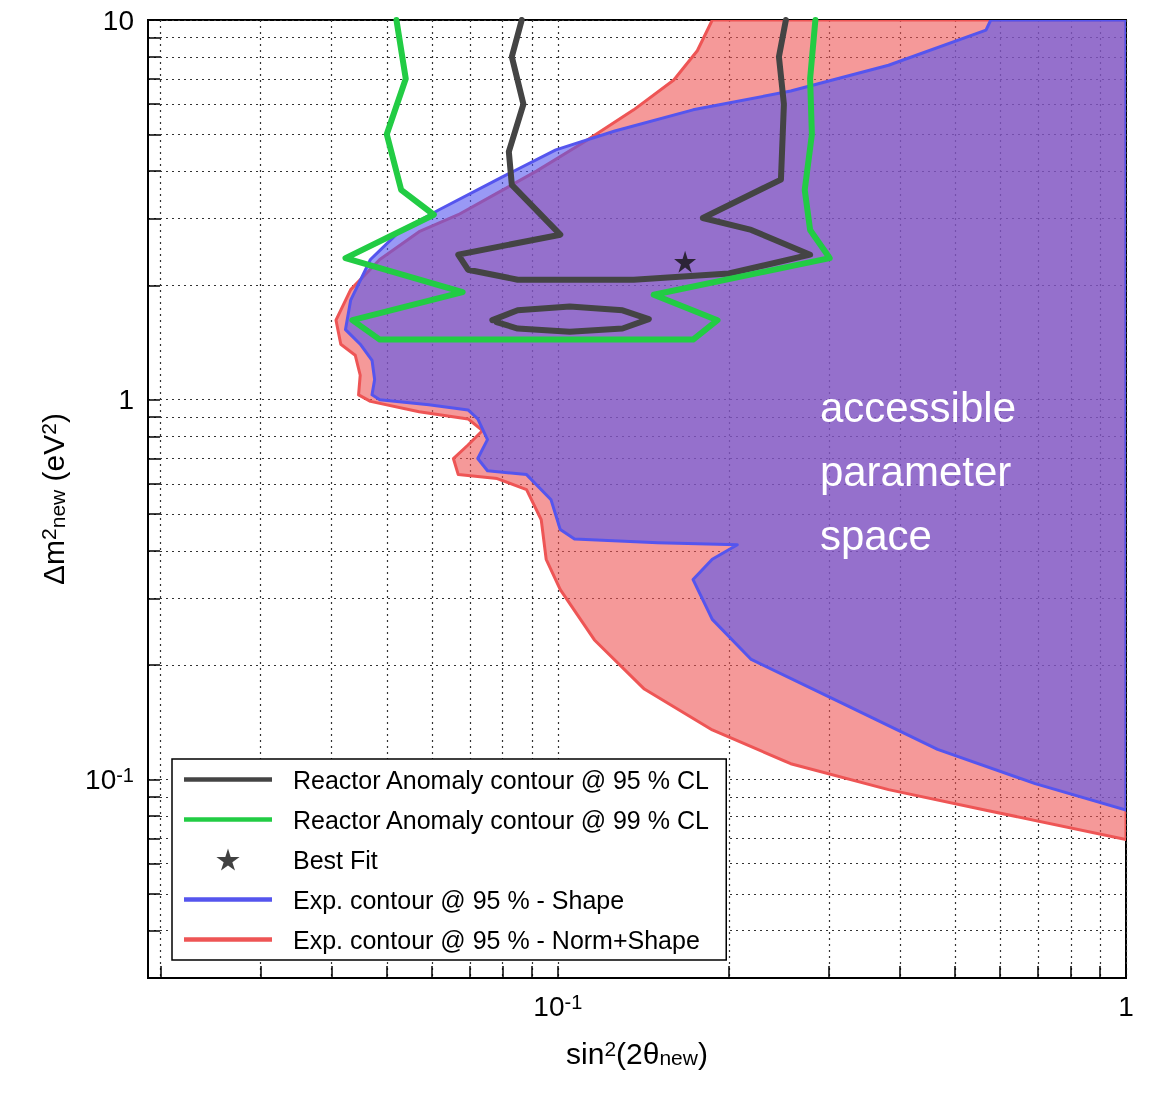 This screenshot has width=1158, height=1100. I want to click on annotation: accessible parameter space, so click(918, 471).